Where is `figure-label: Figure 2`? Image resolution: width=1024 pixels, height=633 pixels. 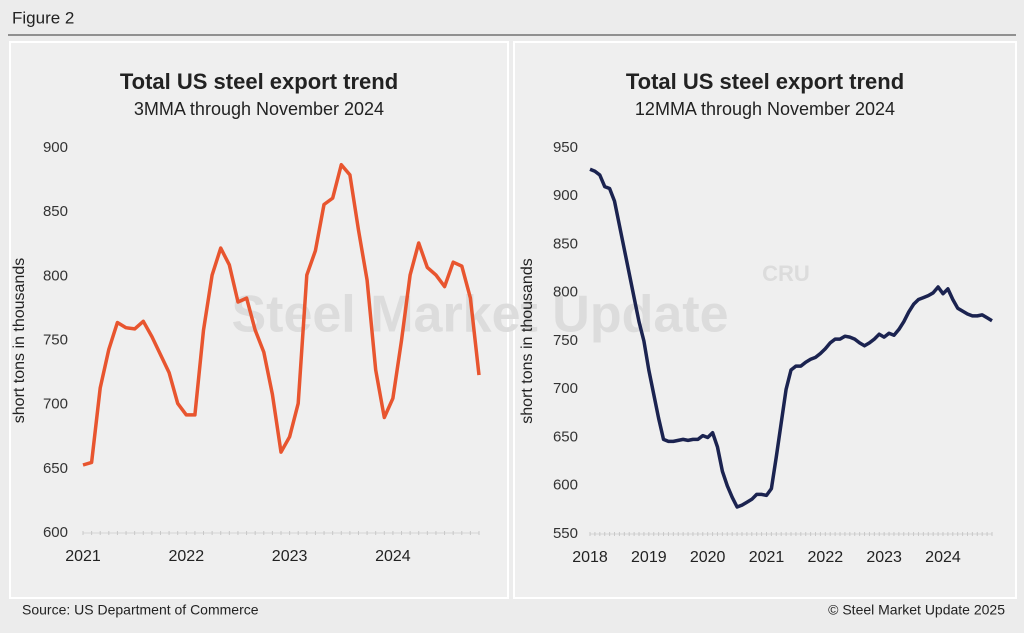
figure-label: Figure 2 is located at coordinates (43, 17).